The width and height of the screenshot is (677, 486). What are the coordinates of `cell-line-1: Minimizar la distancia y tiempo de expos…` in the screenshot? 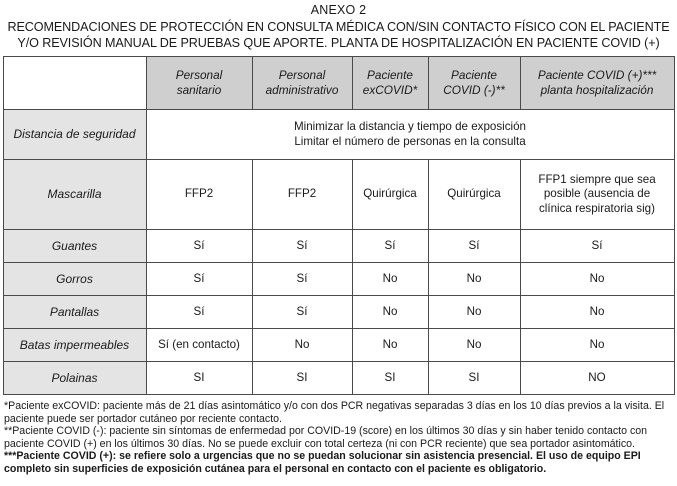 It's located at (410, 126).